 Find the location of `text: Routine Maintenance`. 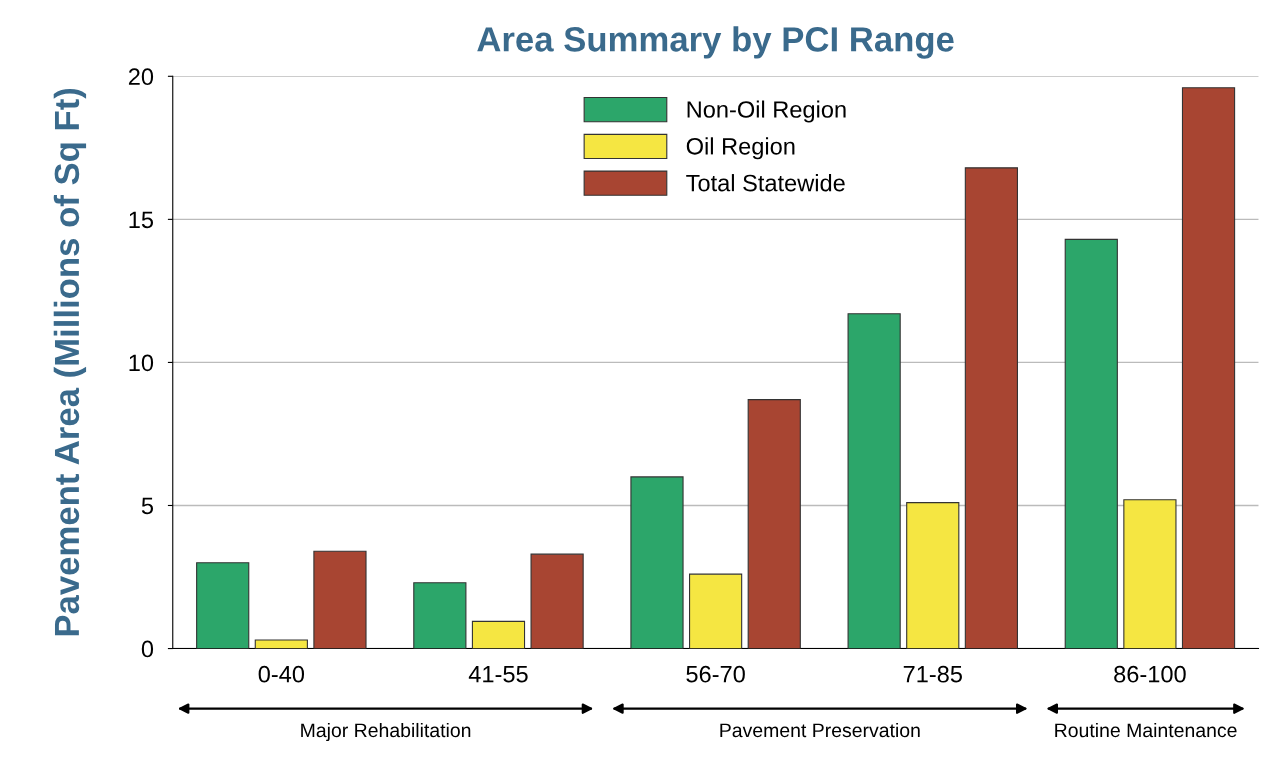

text: Routine Maintenance is located at coordinates (1146, 730).